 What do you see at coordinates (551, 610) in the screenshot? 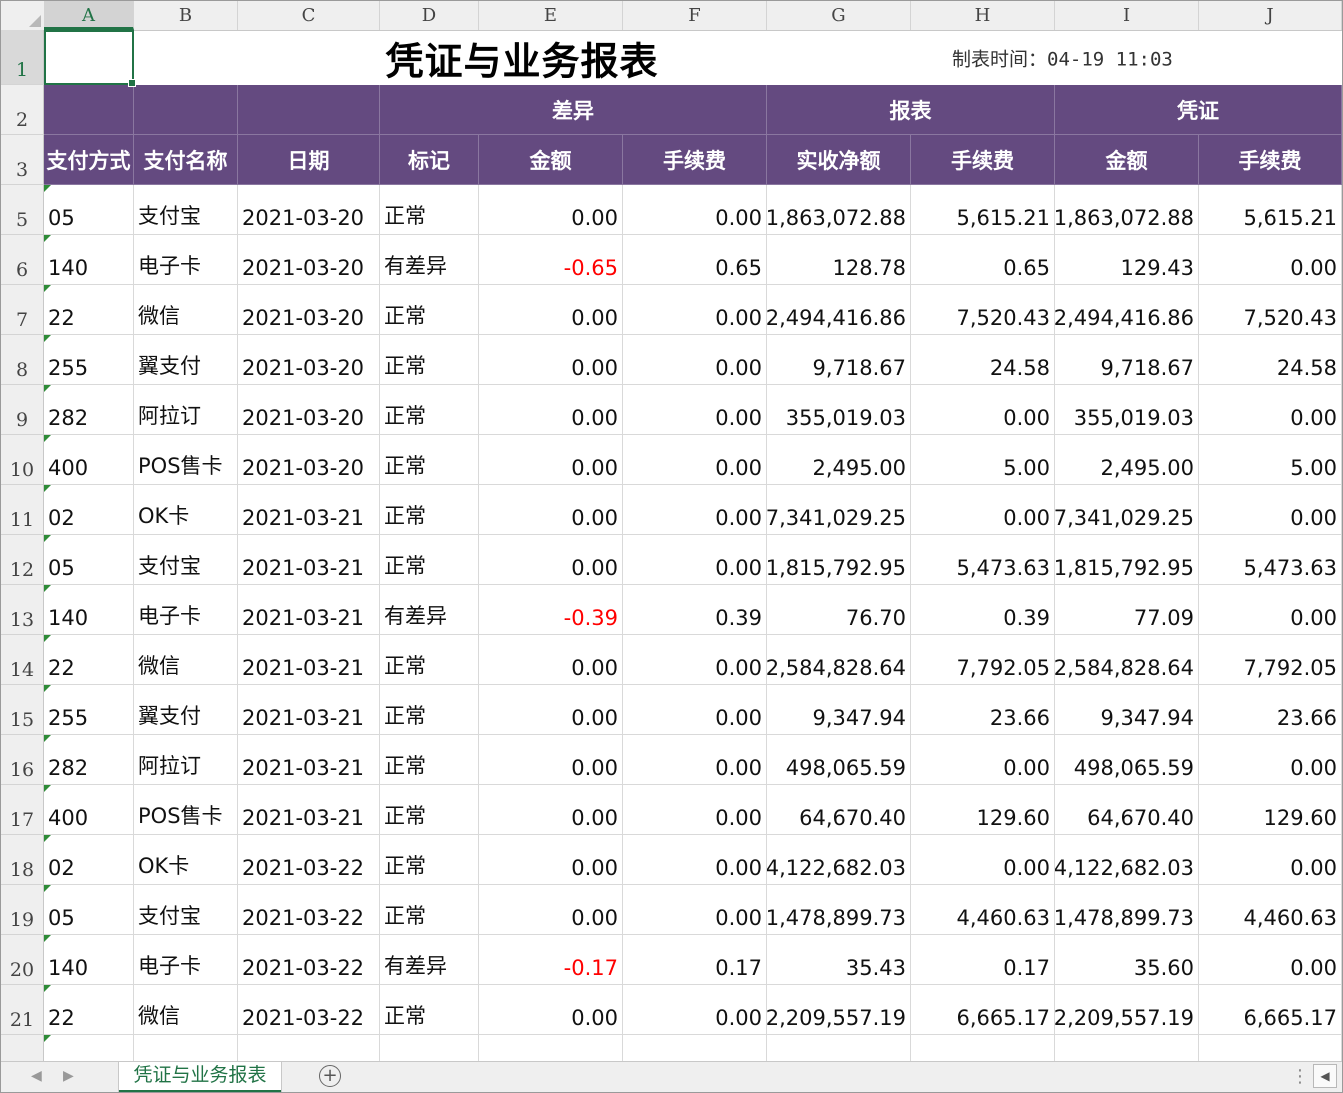
I see `table-cell: -0.39` at bounding box center [551, 610].